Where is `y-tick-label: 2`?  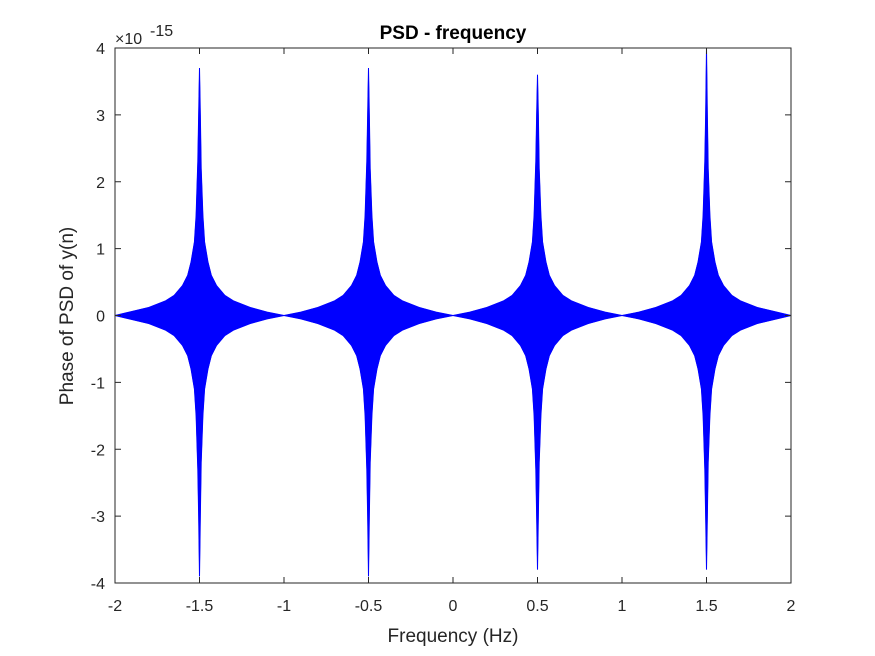
y-tick-label: 2 is located at coordinates (100, 183).